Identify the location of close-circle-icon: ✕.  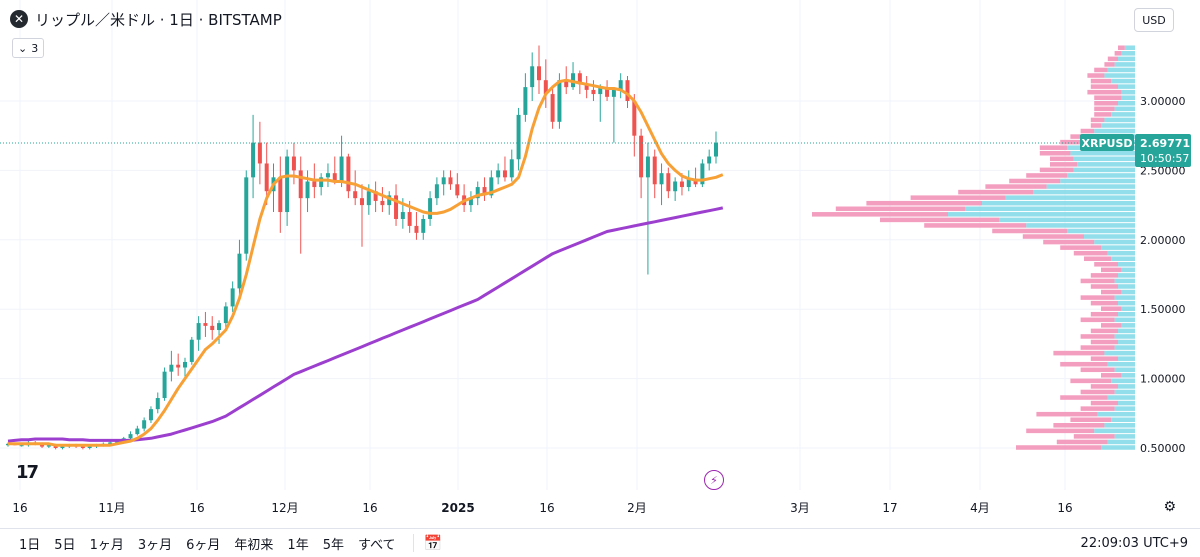
(19, 19).